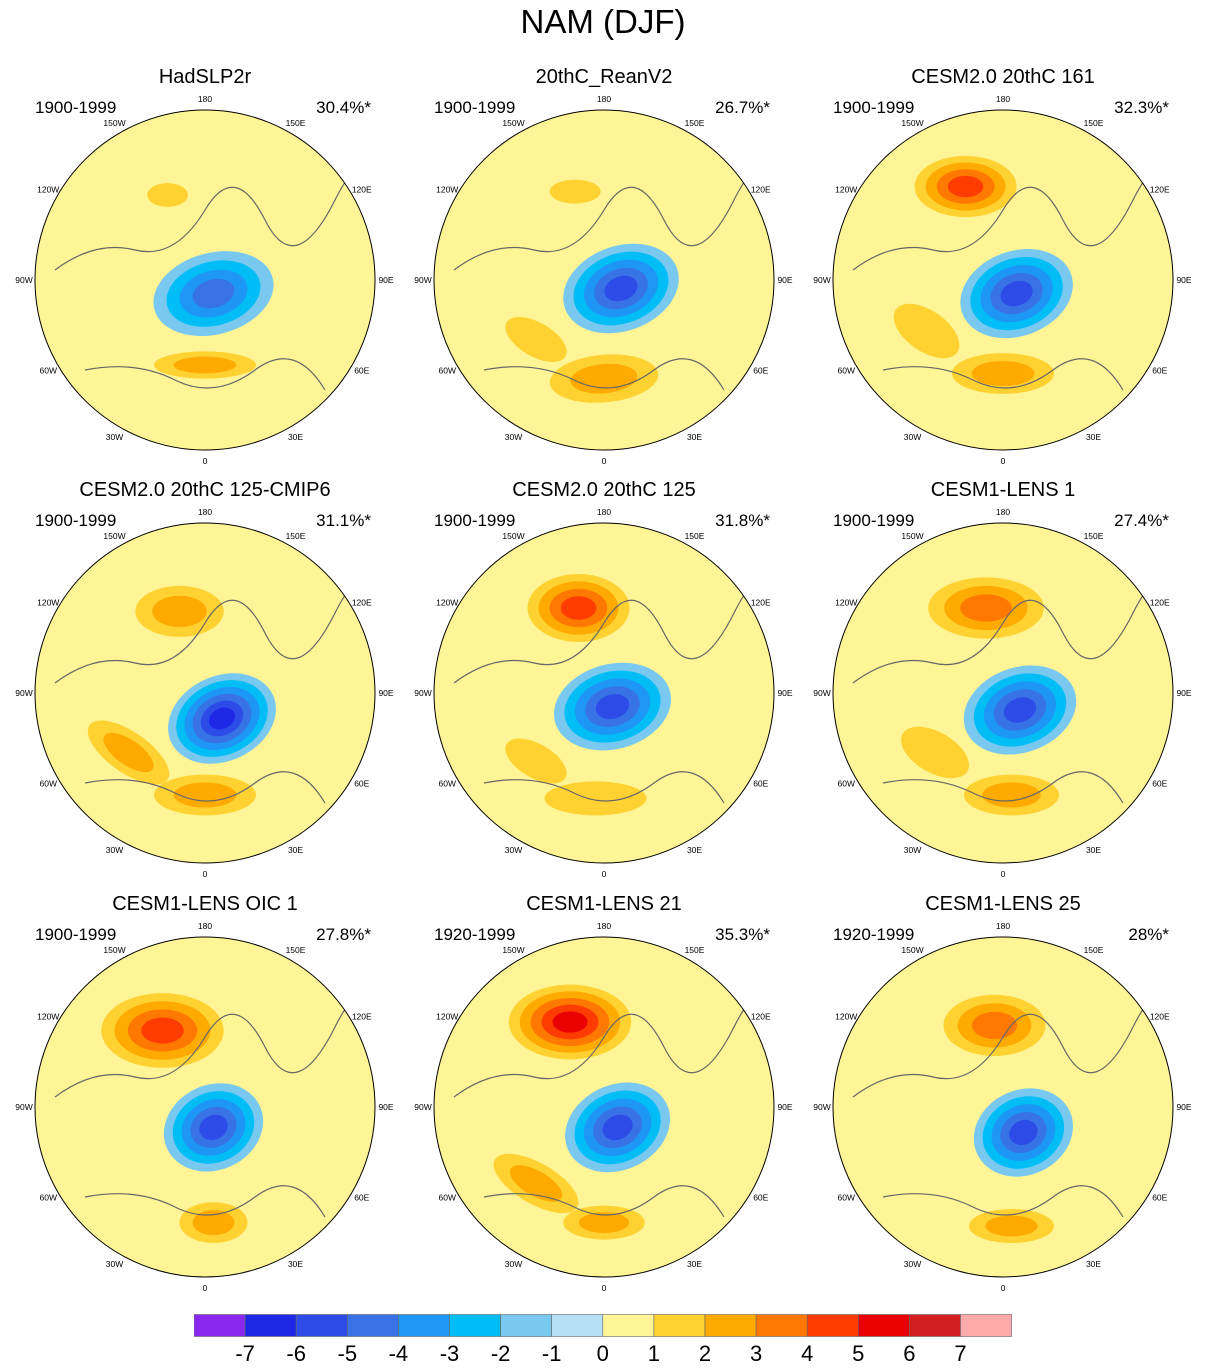  Describe the element at coordinates (1003, 490) in the screenshot. I see `panel-title: CESM1-LENS 1` at that location.